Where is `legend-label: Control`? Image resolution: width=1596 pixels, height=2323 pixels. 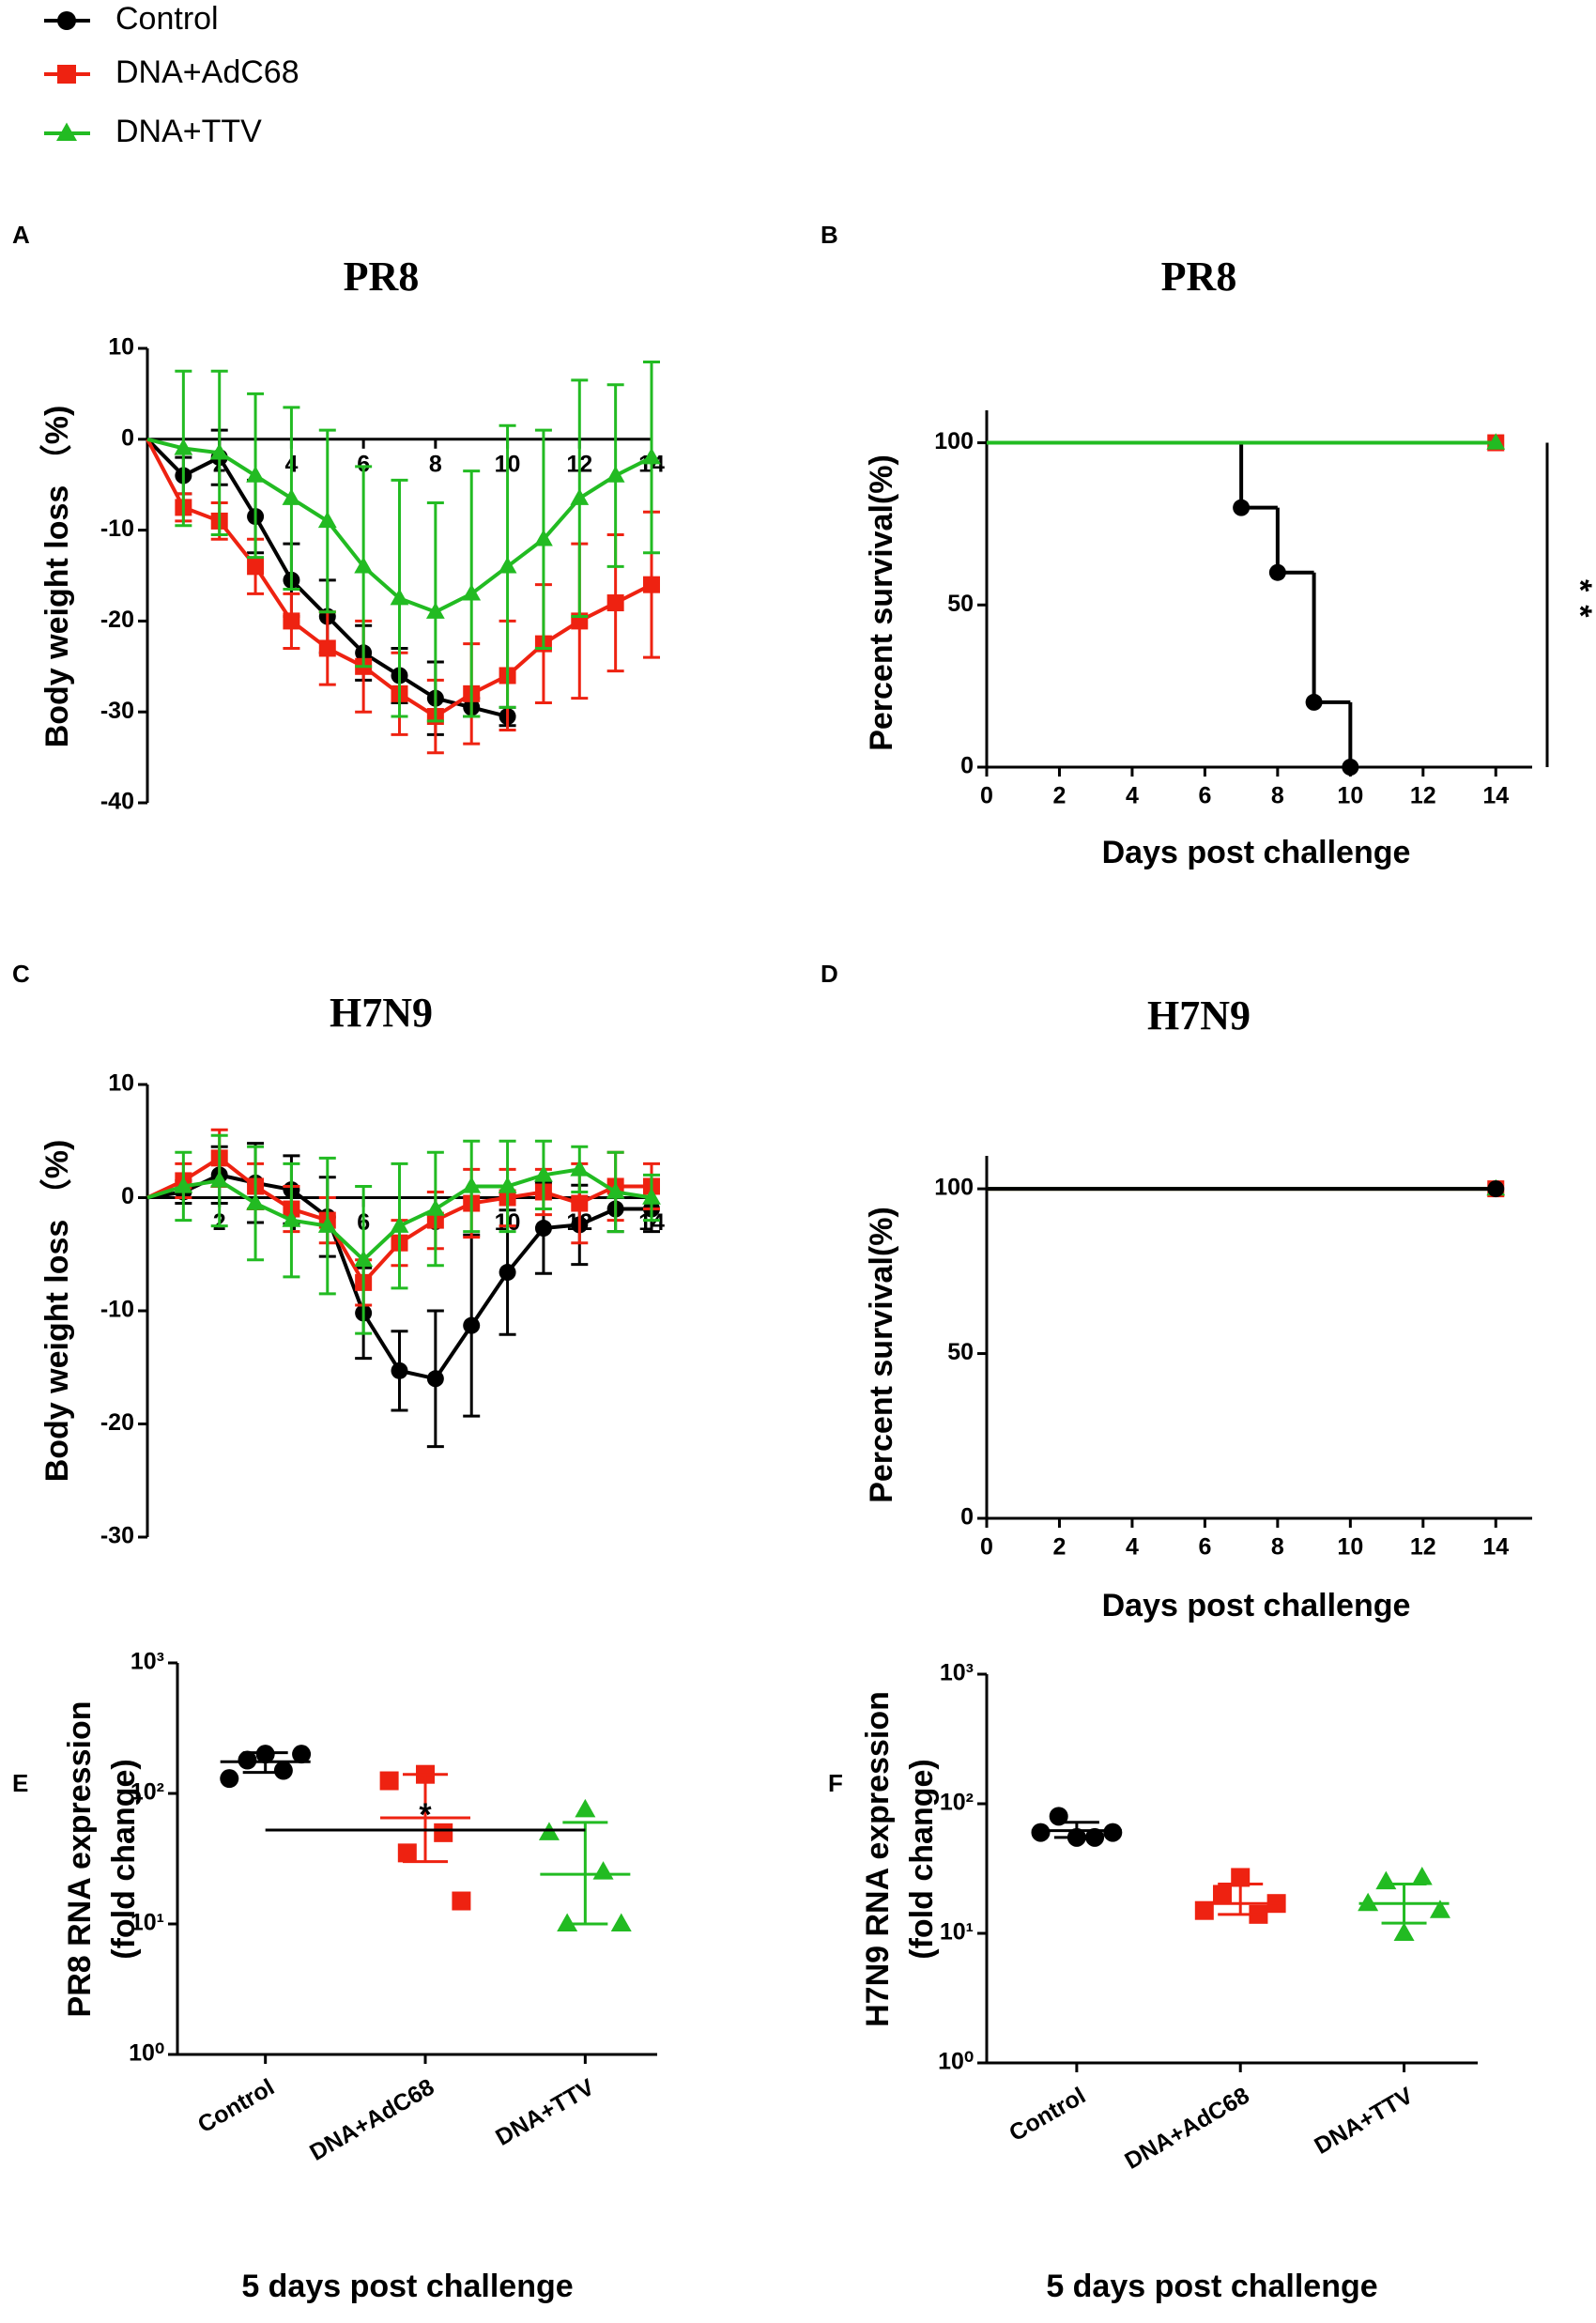
legend-label: Control is located at coordinates (167, 19).